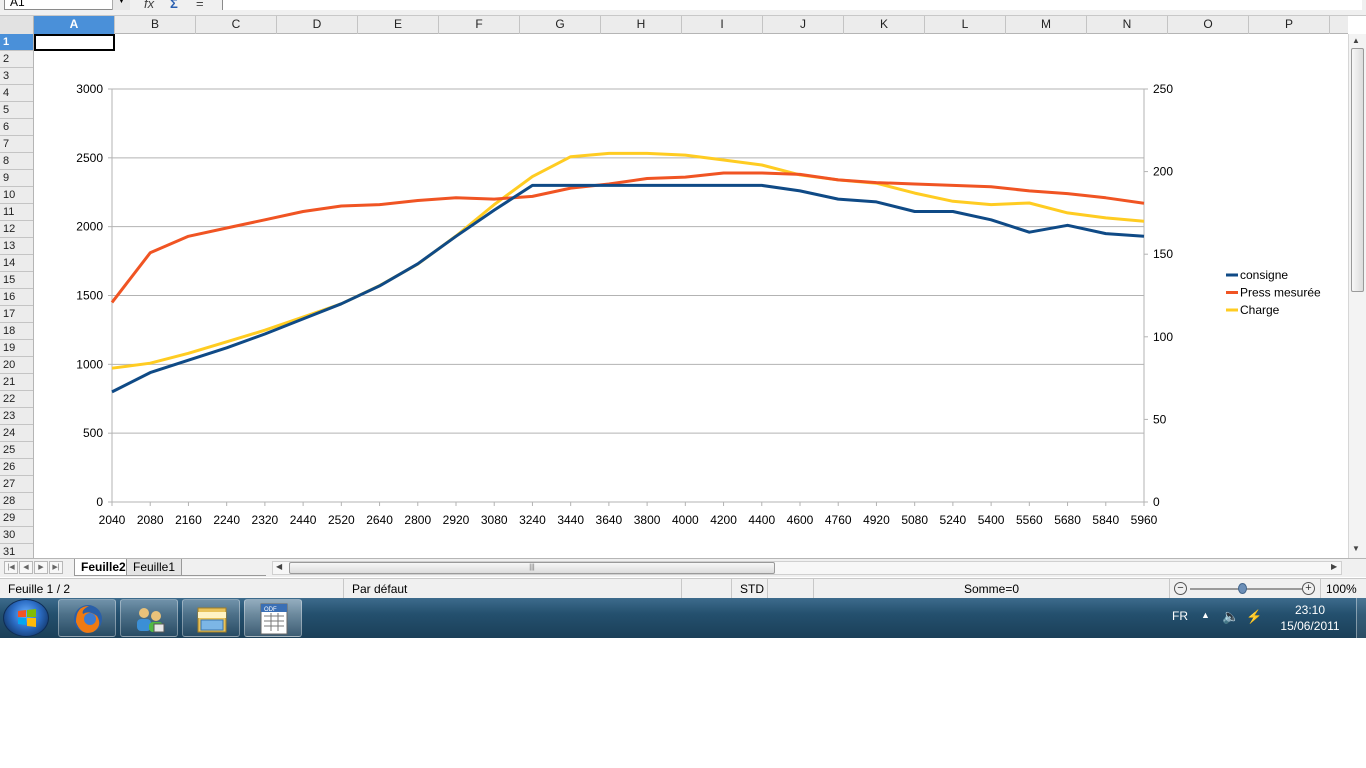 This screenshot has width=1366, height=768. Describe the element at coordinates (16, 178) in the screenshot. I see `row-header-9: 9` at that location.